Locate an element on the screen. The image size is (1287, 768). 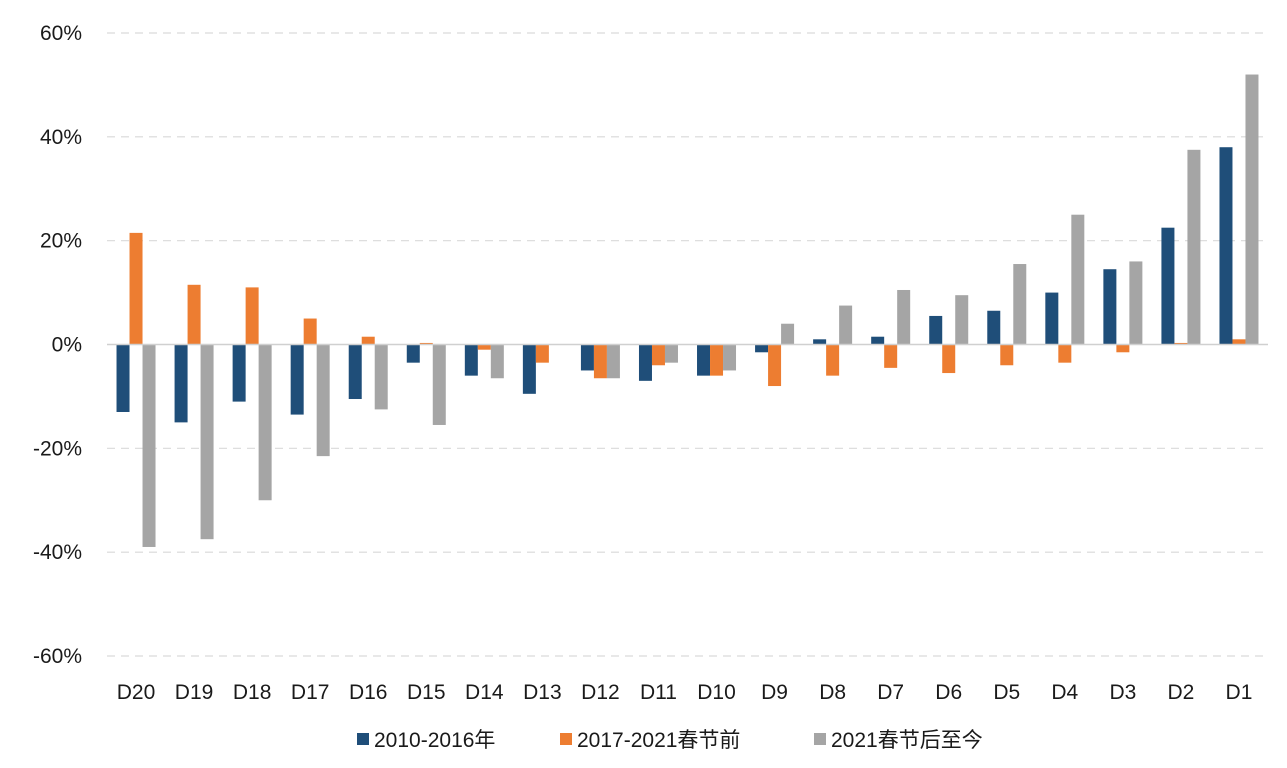
legend-label: 2010-2016年 is located at coordinates (434, 740).